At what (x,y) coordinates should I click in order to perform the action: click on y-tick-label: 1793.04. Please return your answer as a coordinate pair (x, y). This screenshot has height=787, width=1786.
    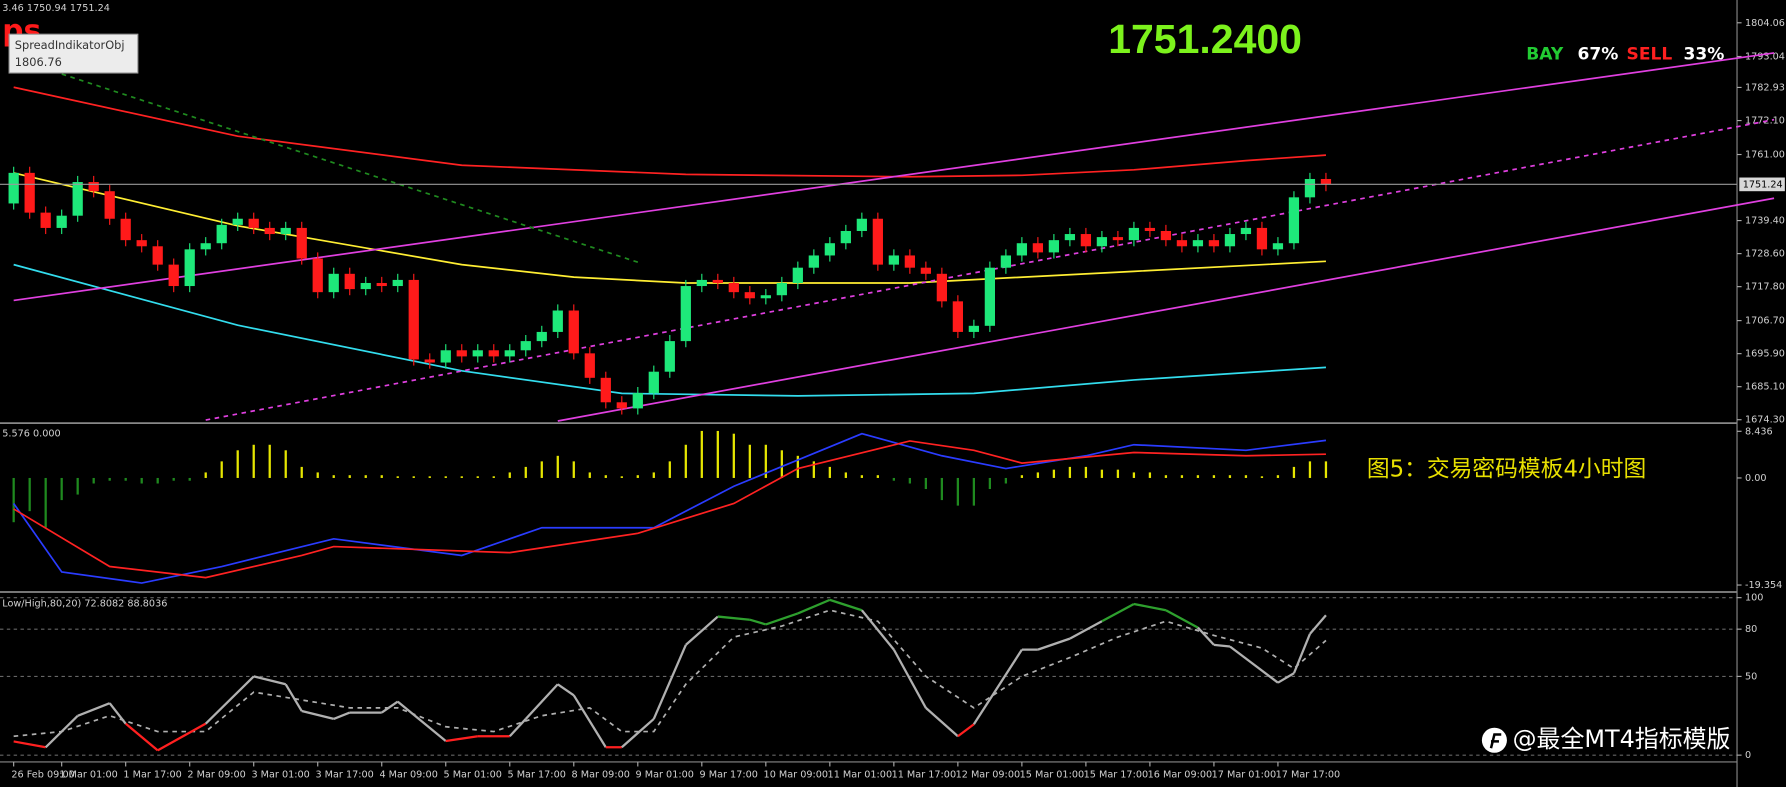
    Looking at the image, I should click on (1765, 56).